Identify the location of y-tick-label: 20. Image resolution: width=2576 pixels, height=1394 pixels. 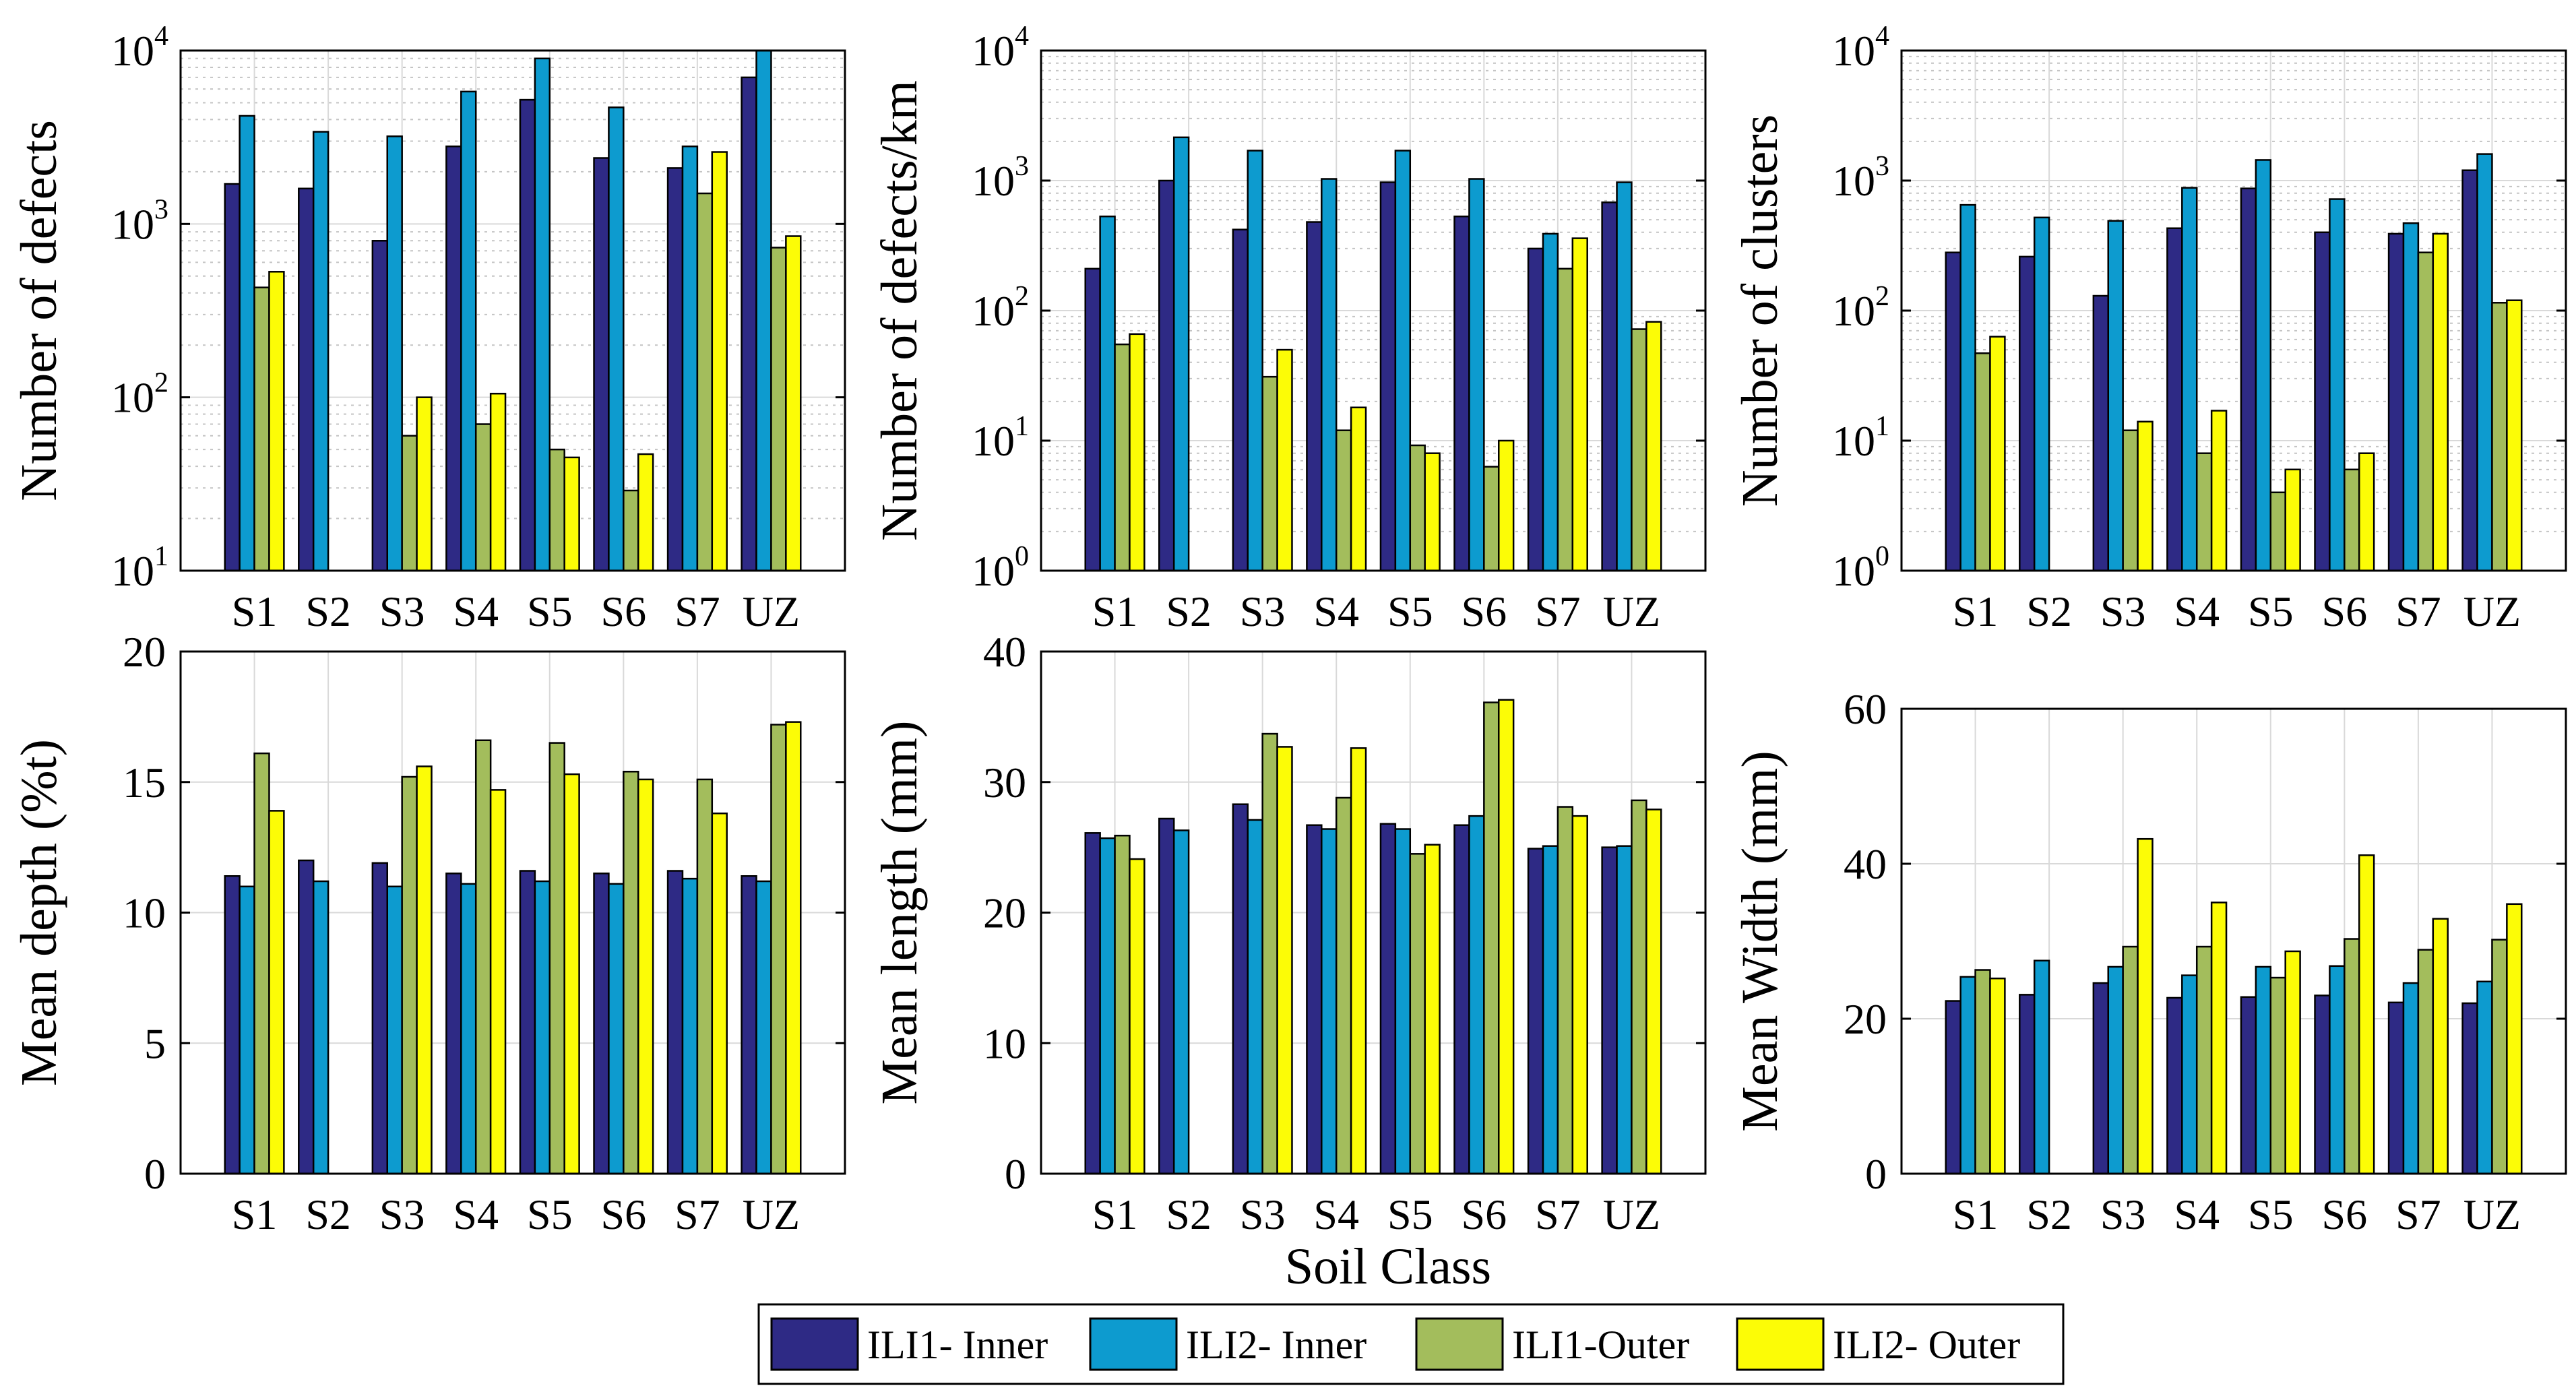
(1004, 913).